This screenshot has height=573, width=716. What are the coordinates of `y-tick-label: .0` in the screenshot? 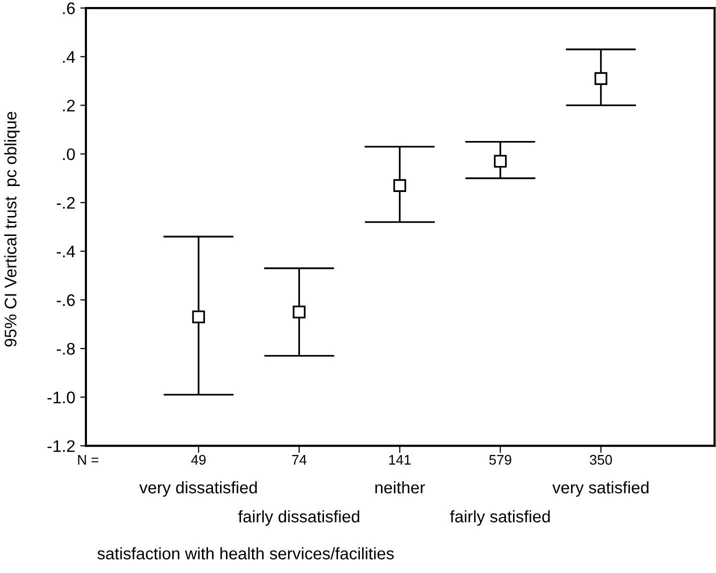 It's located at (69, 154).